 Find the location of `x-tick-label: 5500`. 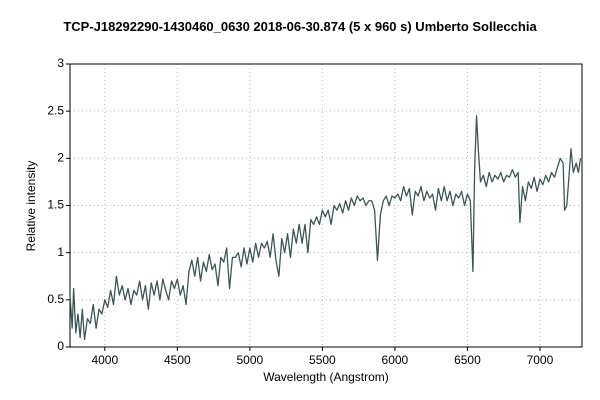

x-tick-label: 5500 is located at coordinates (322, 360).